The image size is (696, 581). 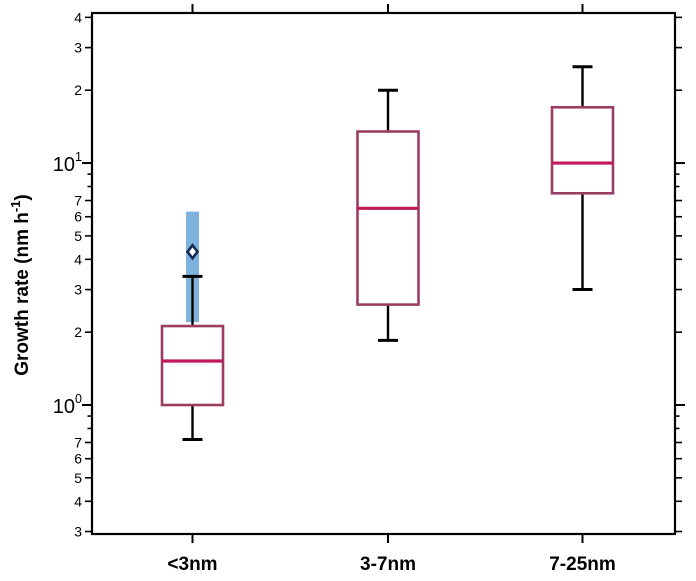 What do you see at coordinates (192, 267) in the screenshot?
I see `literature-range-bar` at bounding box center [192, 267].